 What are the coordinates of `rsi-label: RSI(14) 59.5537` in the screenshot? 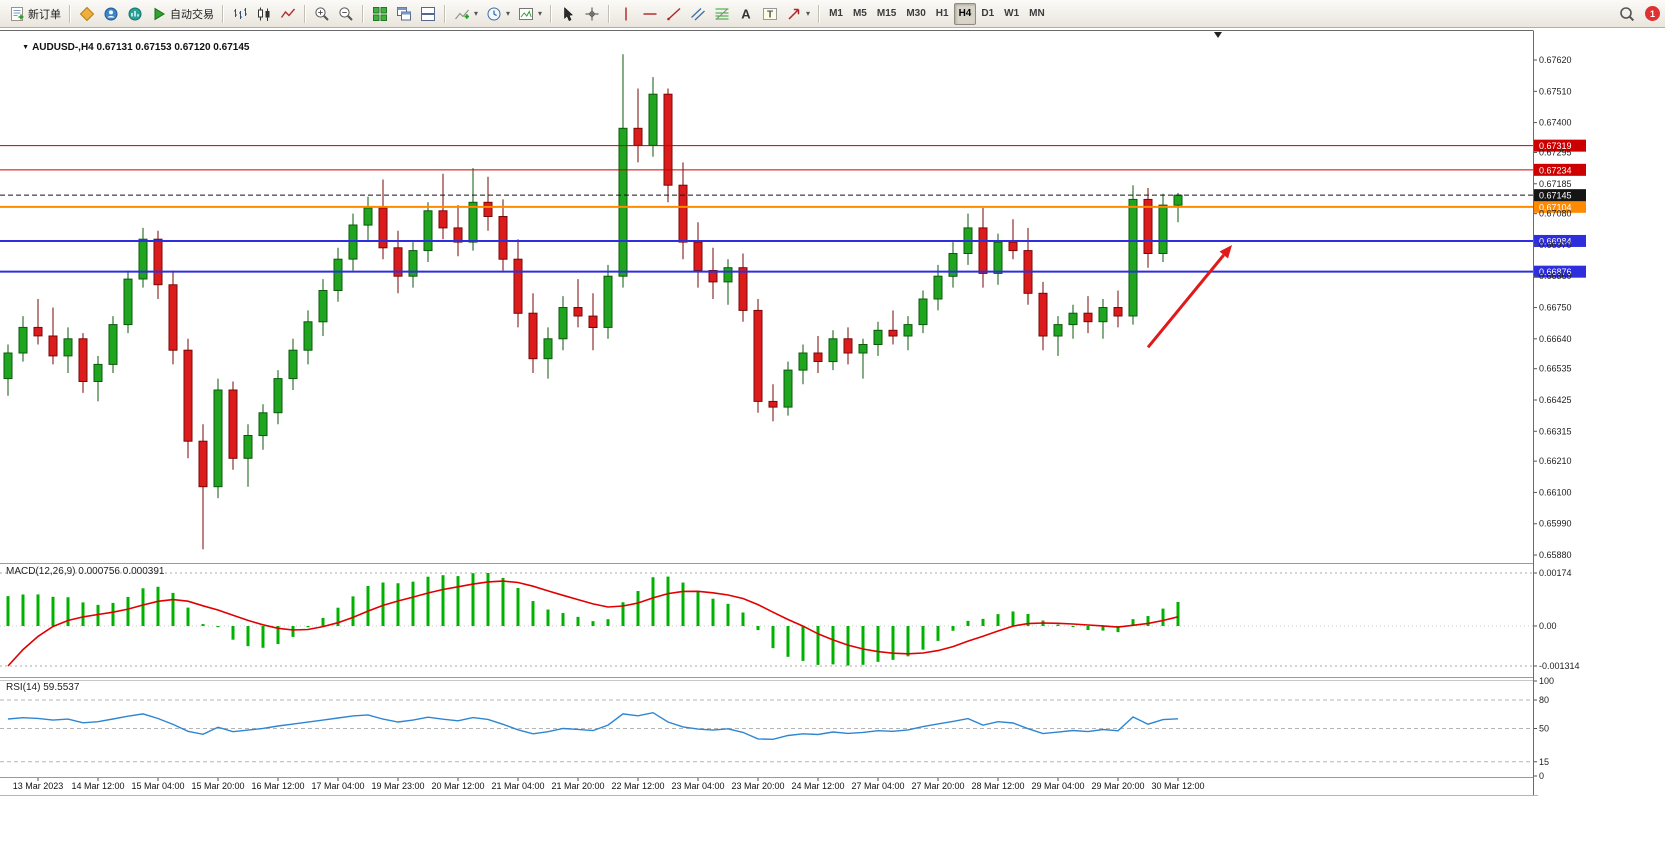 It's located at (43, 687).